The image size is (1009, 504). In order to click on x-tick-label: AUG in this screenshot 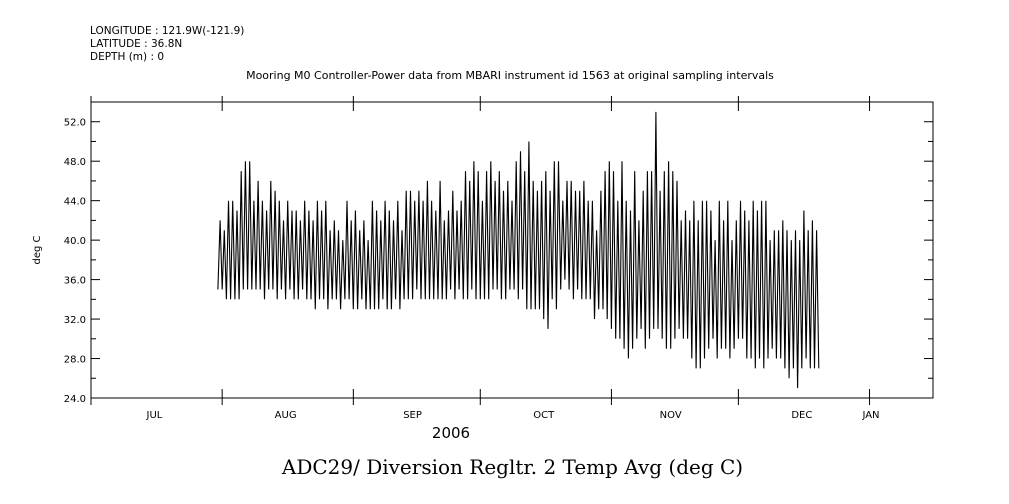, I will do `click(286, 415)`.